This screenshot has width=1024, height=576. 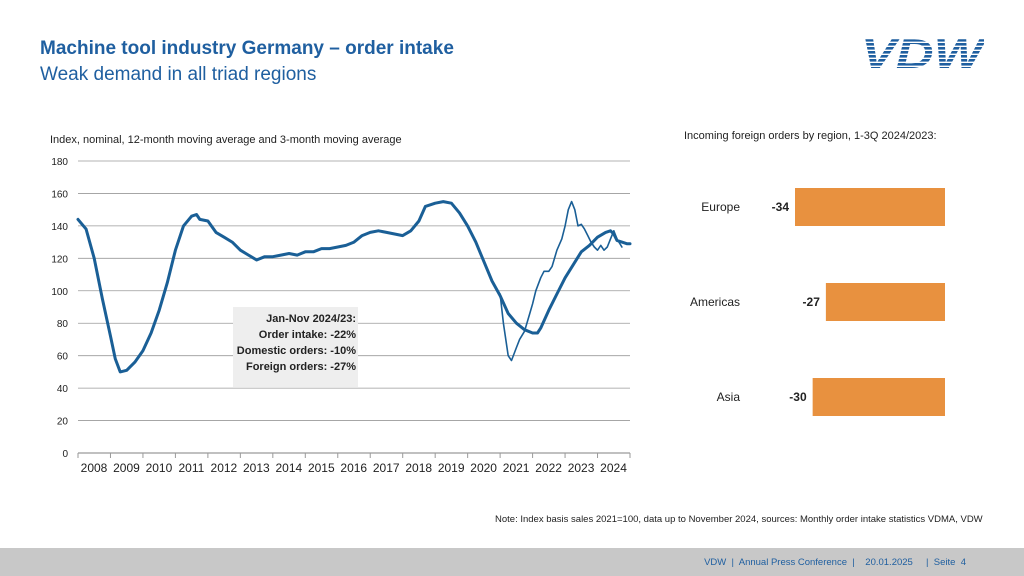 I want to click on bar-category-label: Asia, so click(x=729, y=397).